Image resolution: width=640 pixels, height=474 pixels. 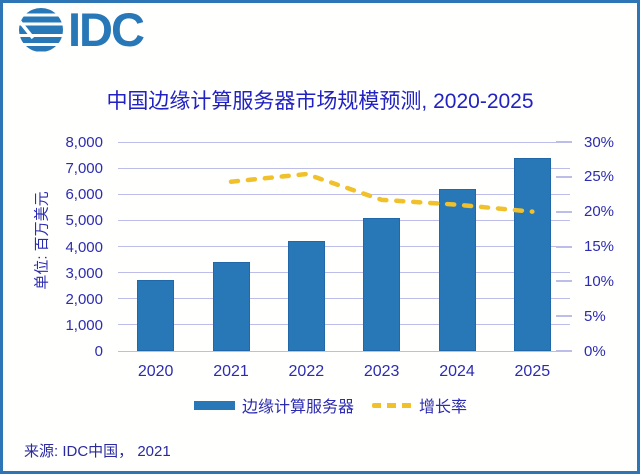 I want to click on left-axis-tick-label: 6,000, so click(x=84, y=195).